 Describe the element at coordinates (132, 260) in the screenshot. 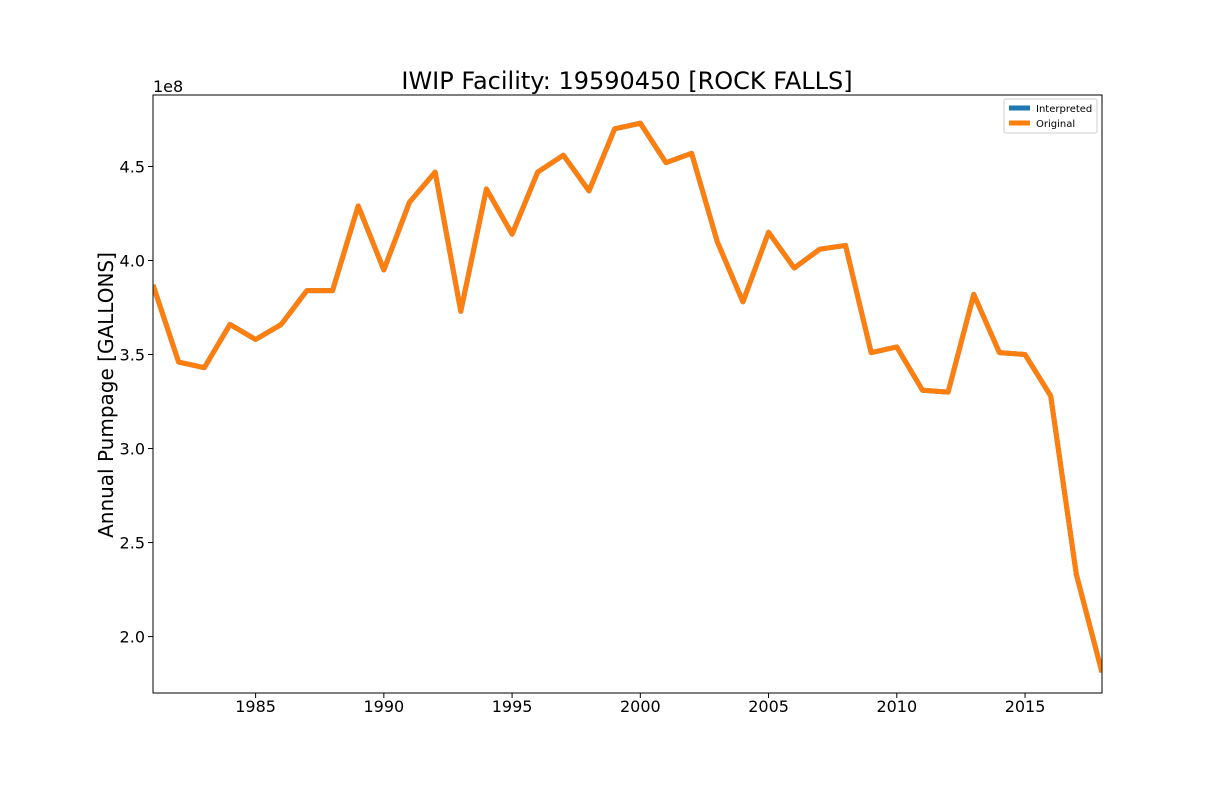

I see `y-tick-label: 4.0` at that location.